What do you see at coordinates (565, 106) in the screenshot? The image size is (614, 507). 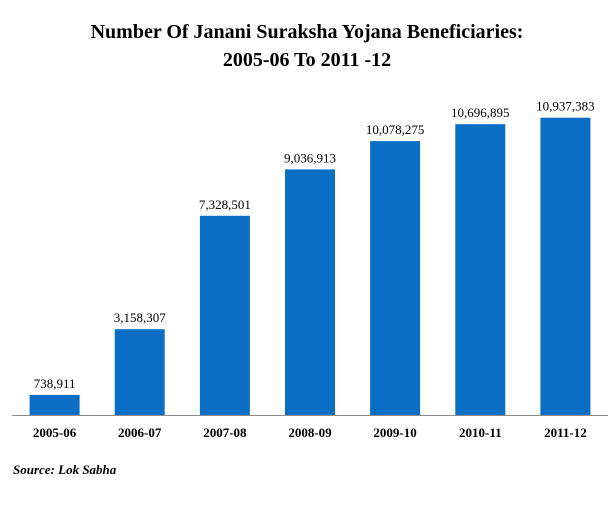 I see `value-label-2011-12: 10,937,383` at bounding box center [565, 106].